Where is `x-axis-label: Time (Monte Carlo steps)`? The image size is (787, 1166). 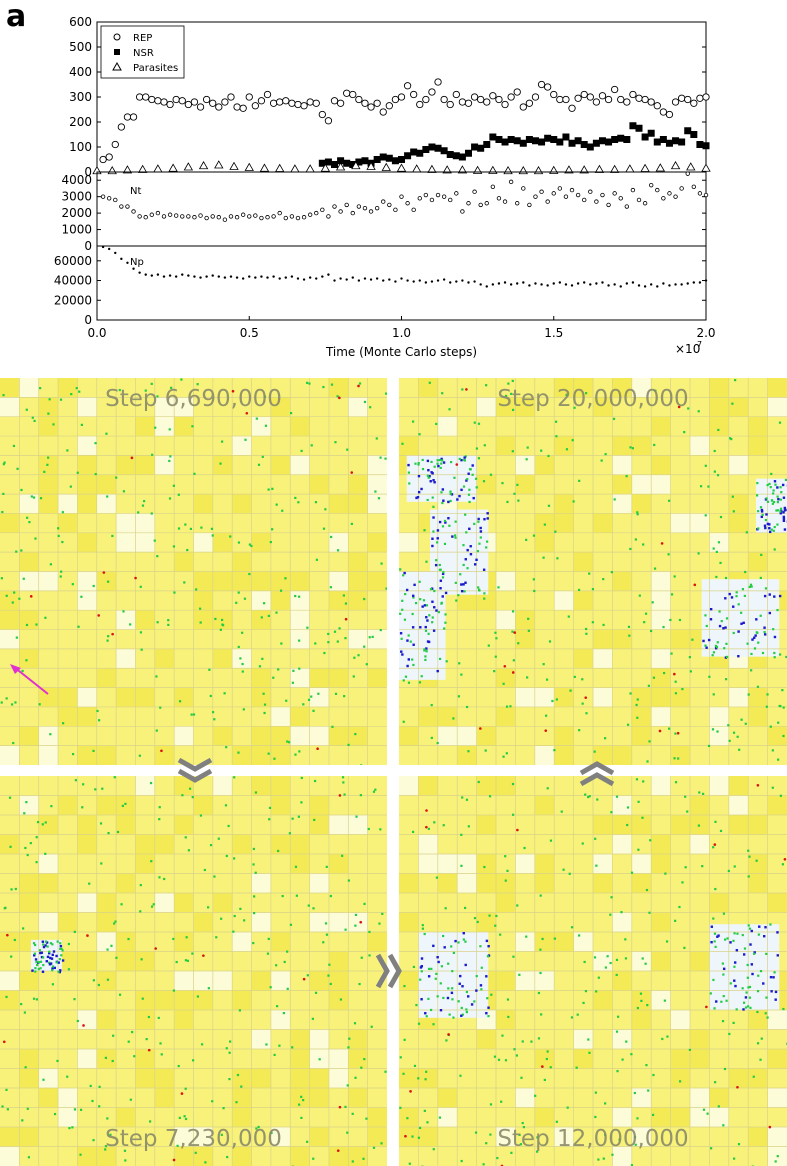
x-axis-label: Time (Monte Carlo steps) is located at coordinates (401, 352).